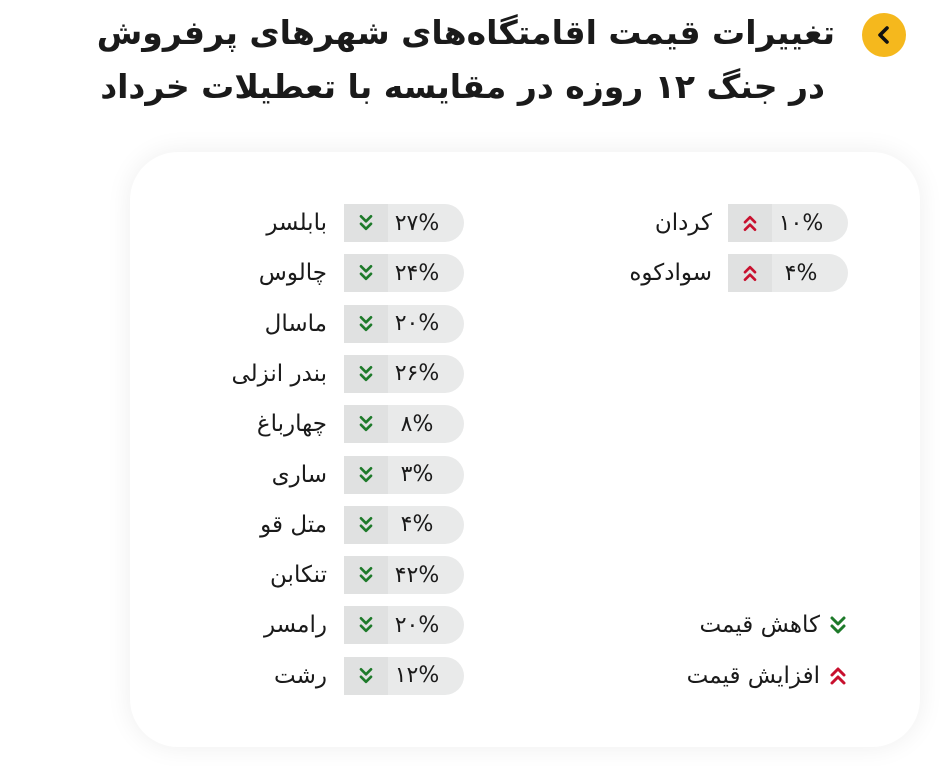  Describe the element at coordinates (473, 424) in the screenshot. I see `decrease-row: ۸% چهارباغ` at that location.